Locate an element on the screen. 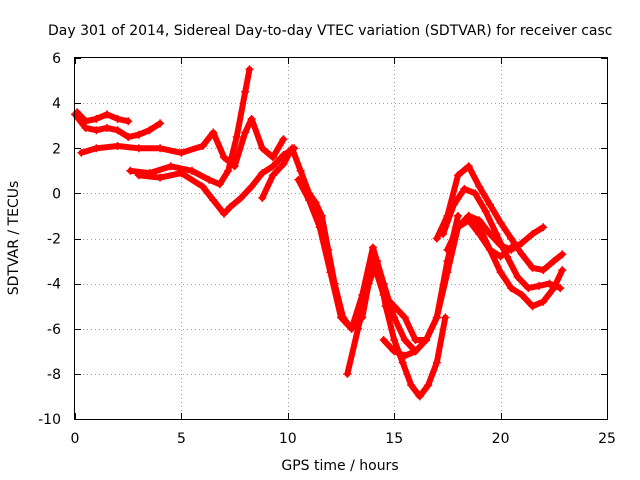 The image size is (640, 480). y-tick-label: -4 is located at coordinates (54, 285).